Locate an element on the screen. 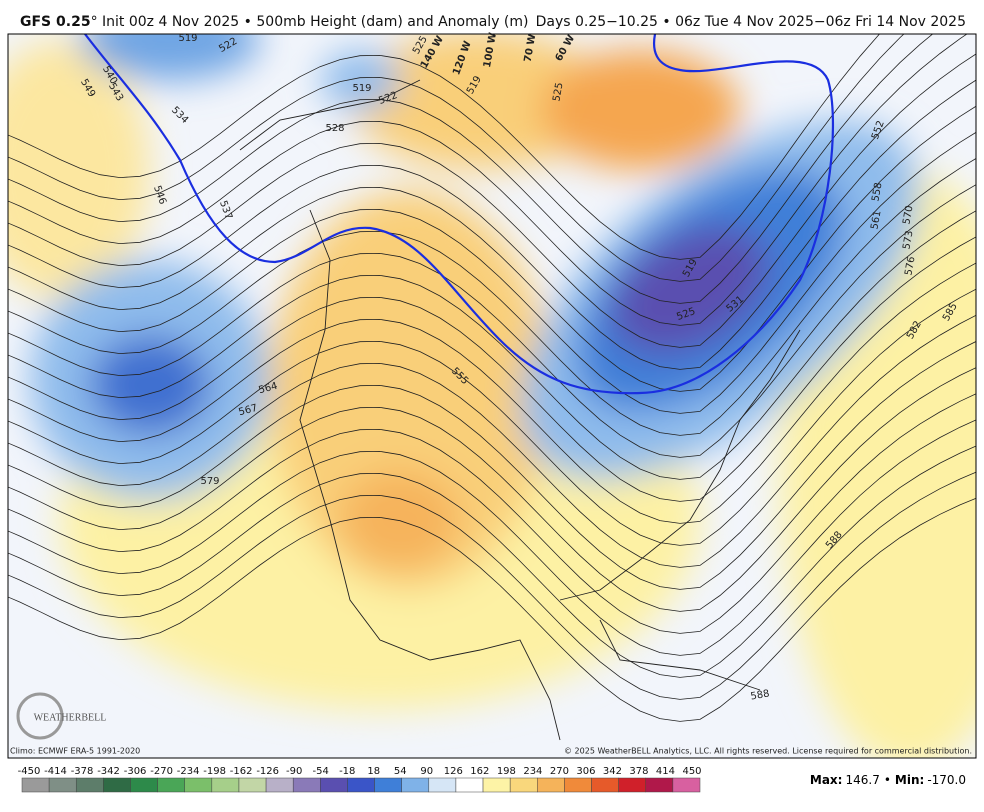 This screenshot has width=984, height=812. colorbar-label: -90 is located at coordinates (294, 771).